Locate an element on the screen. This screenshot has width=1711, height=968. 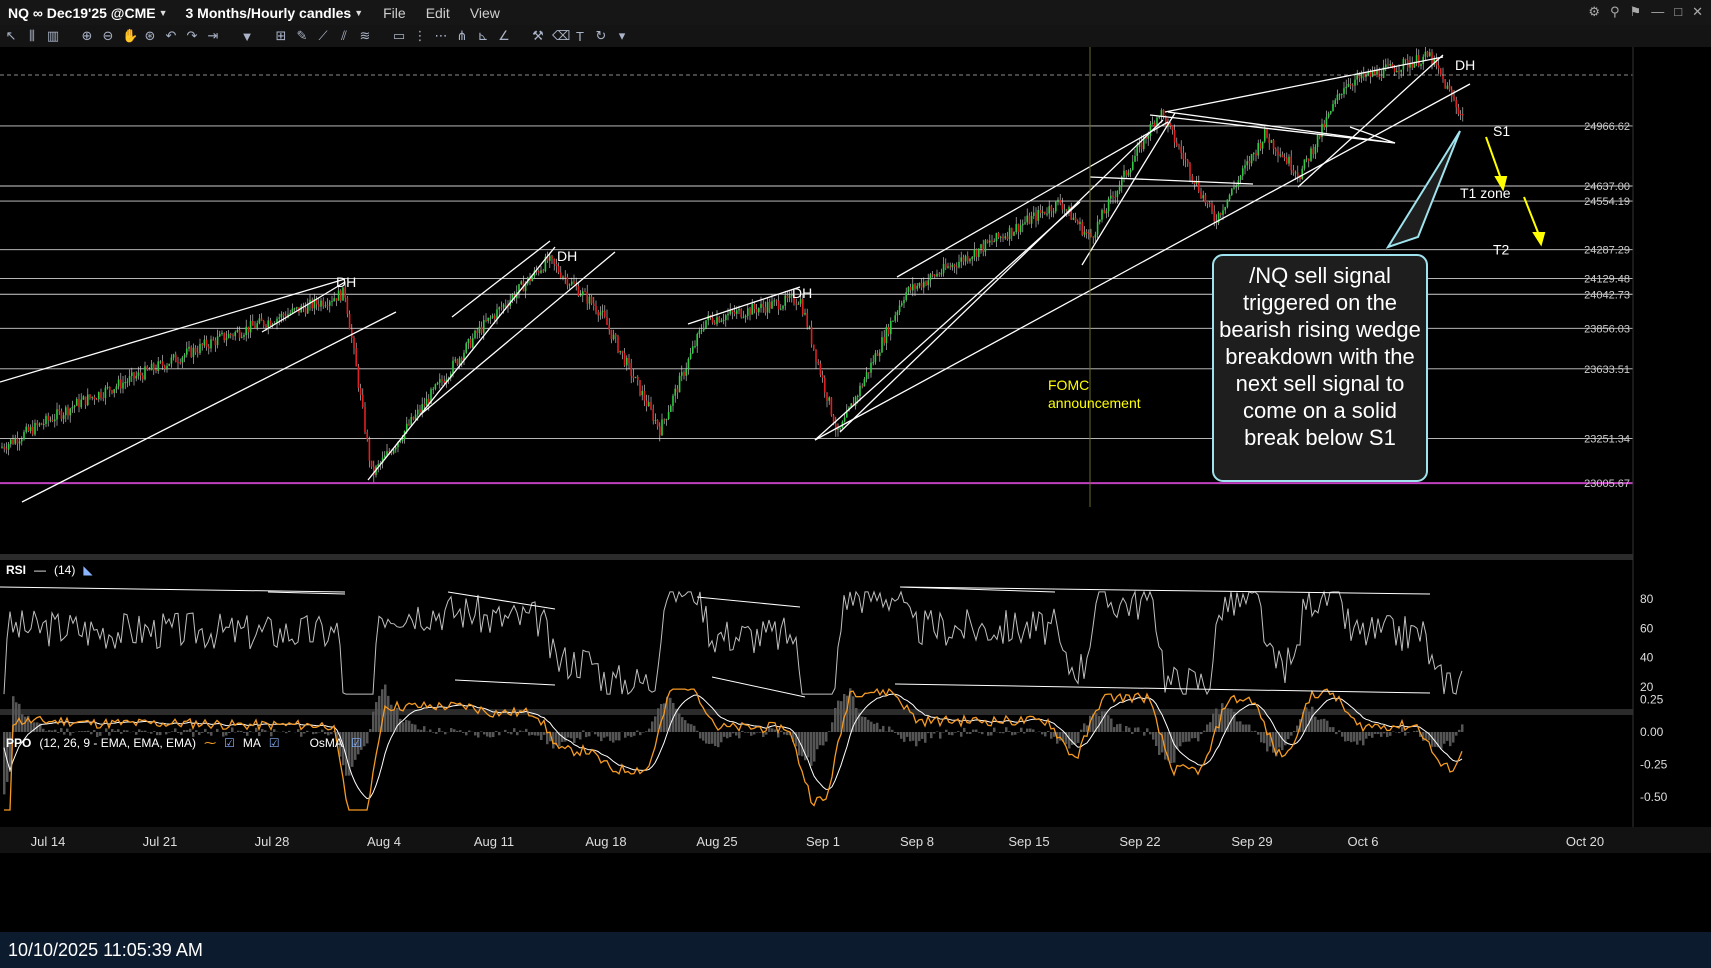
tool-icon: ⚒ is located at coordinates (538, 35).